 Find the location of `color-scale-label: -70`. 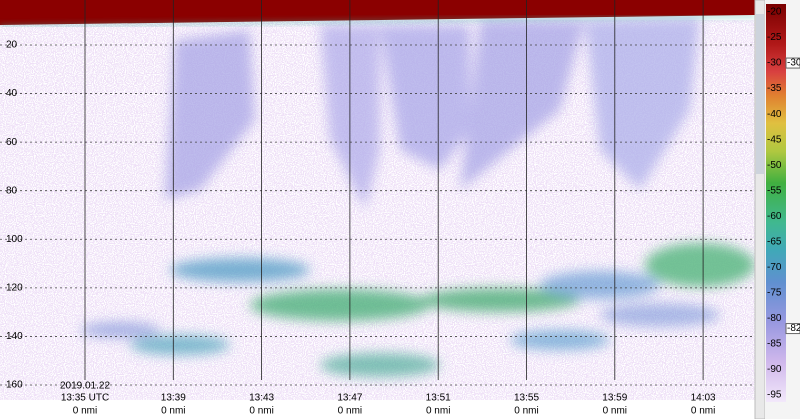

color-scale-label: -70 is located at coordinates (774, 267).